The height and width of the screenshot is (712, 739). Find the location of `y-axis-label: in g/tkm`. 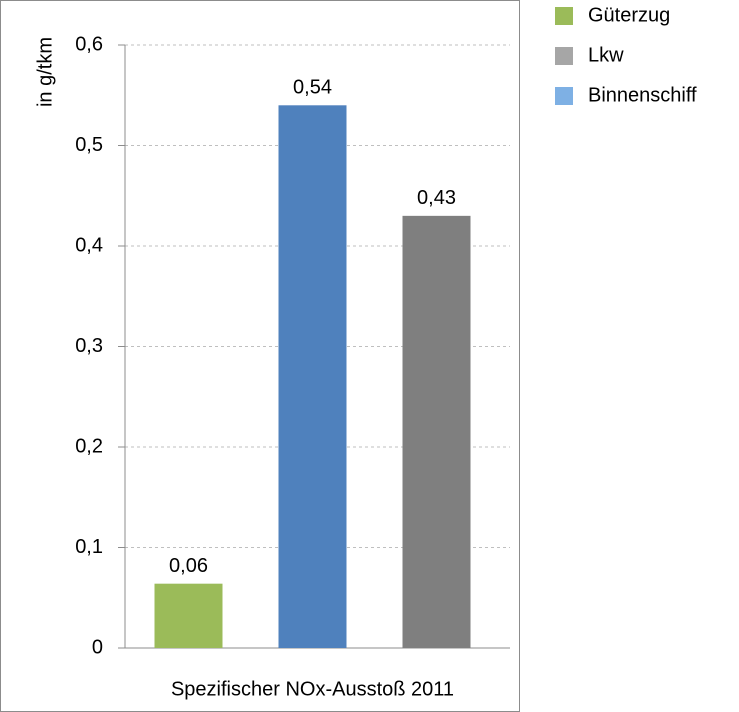

y-axis-label: in g/tkm is located at coordinates (45, 72).